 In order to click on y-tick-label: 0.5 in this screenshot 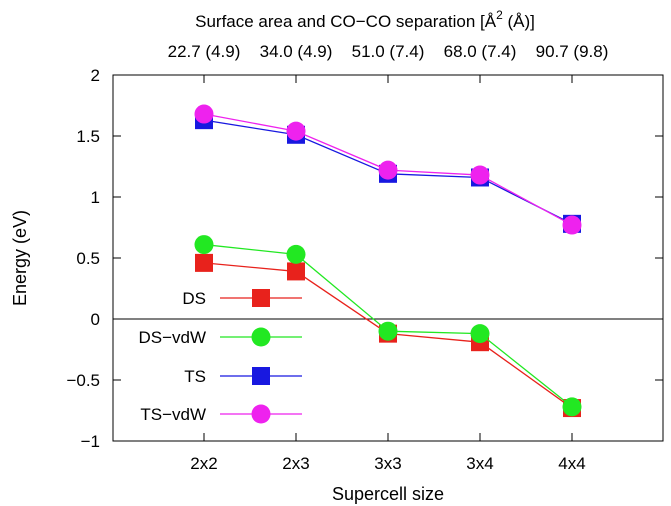, I will do `click(88, 258)`.